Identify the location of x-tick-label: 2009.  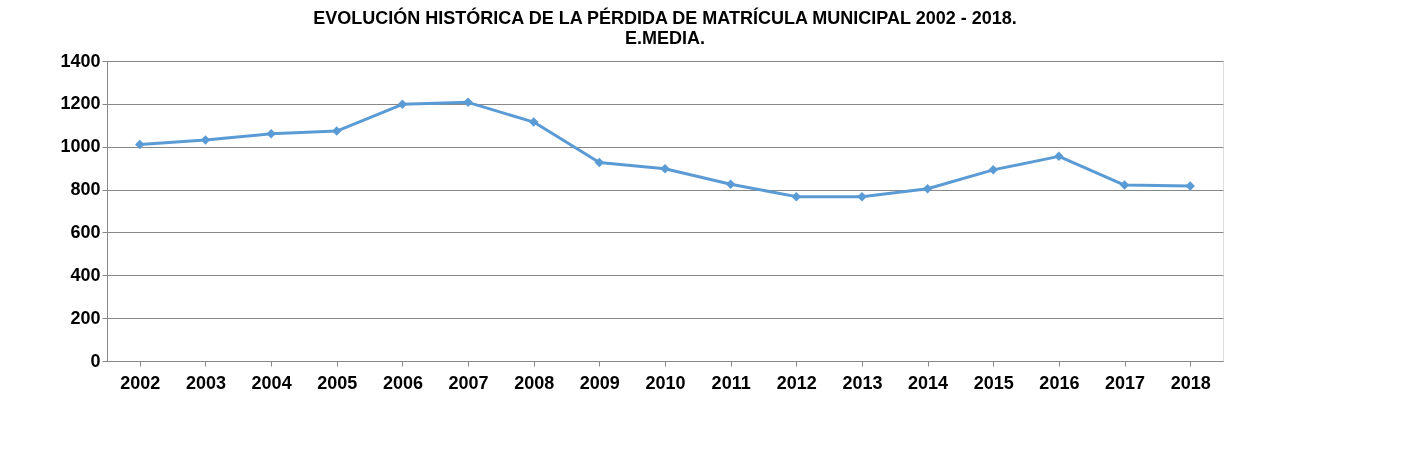
(599, 382).